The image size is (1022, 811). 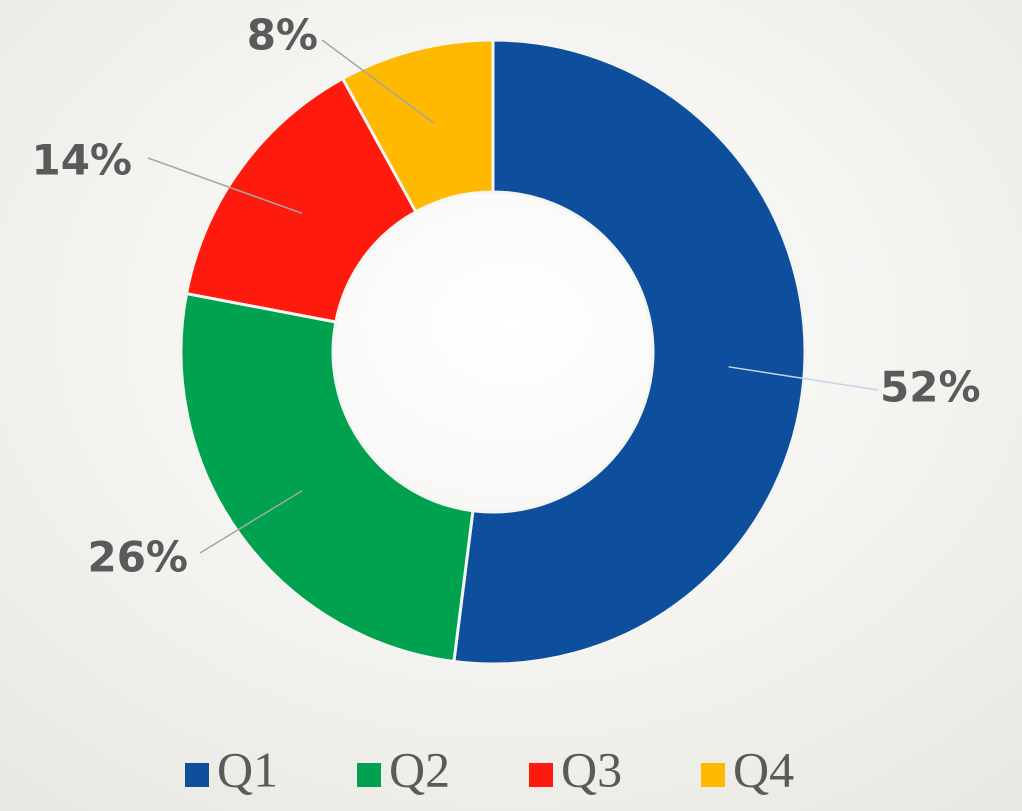 I want to click on legend-label: Q1, so click(x=247, y=769).